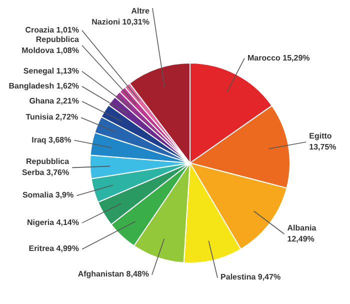  Describe the element at coordinates (300, 239) in the screenshot. I see `data-label: 12,49%` at that location.